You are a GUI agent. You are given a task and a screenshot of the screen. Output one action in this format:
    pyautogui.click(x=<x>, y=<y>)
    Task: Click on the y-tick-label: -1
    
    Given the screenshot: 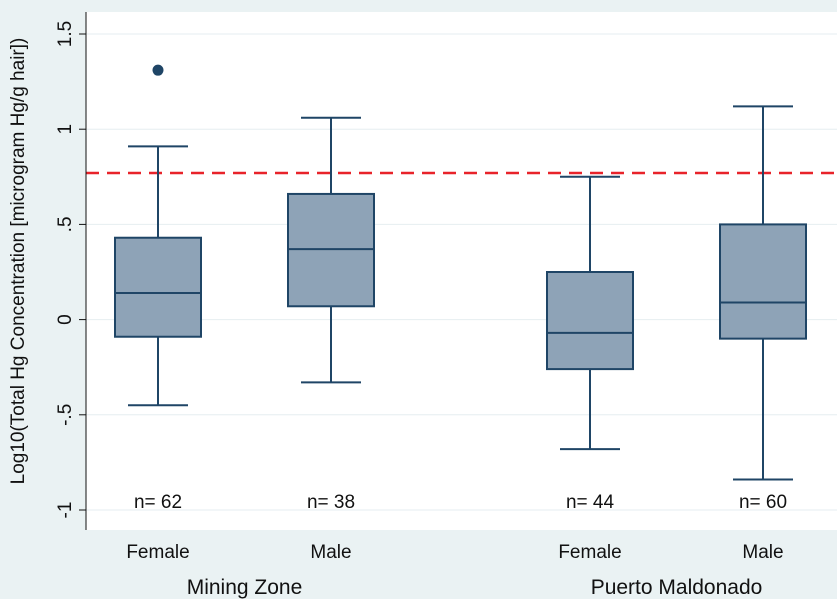 What is the action you would take?
    pyautogui.click(x=65, y=510)
    